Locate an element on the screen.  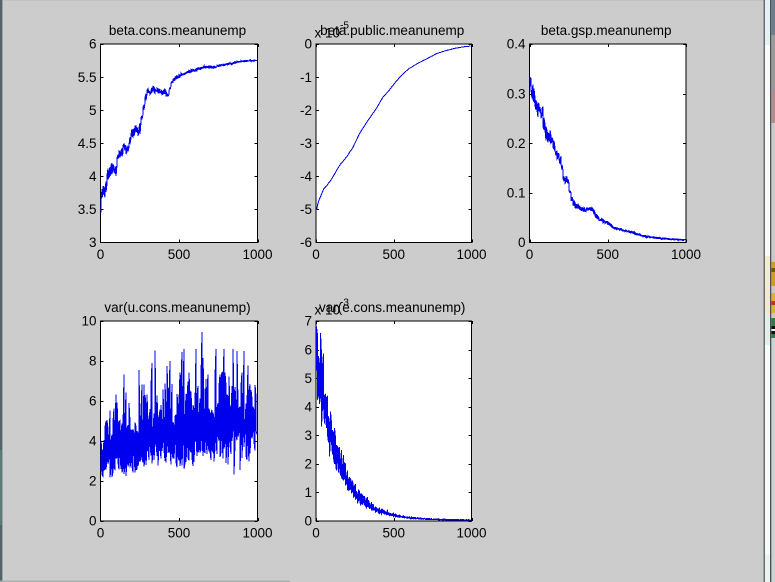
svg-text: 8 is located at coordinates (93, 361).